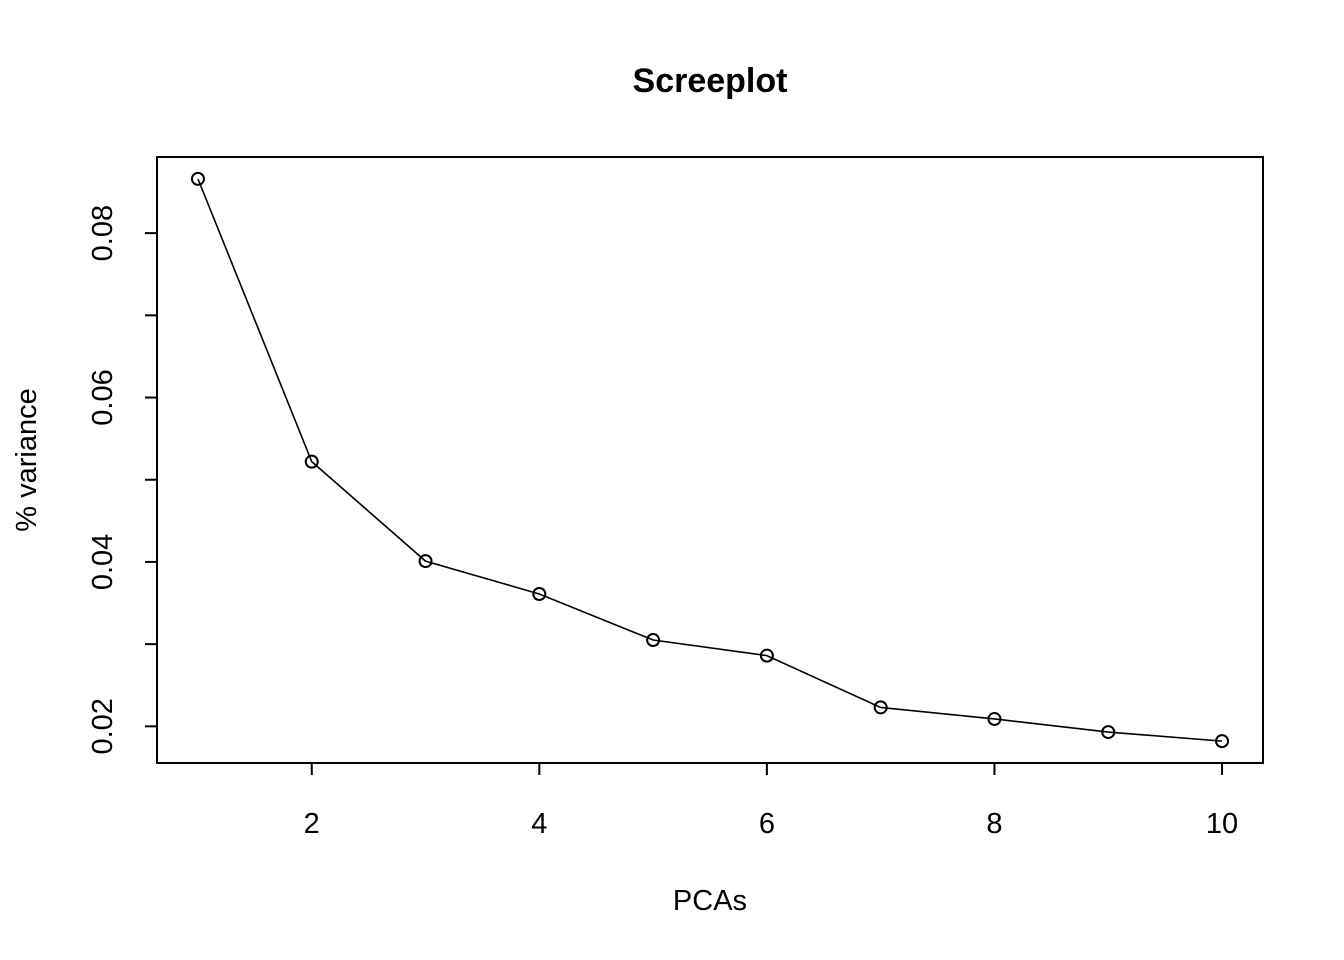 The width and height of the screenshot is (1344, 960). What do you see at coordinates (1222, 824) in the screenshot?
I see `x-tick-label: 10` at bounding box center [1222, 824].